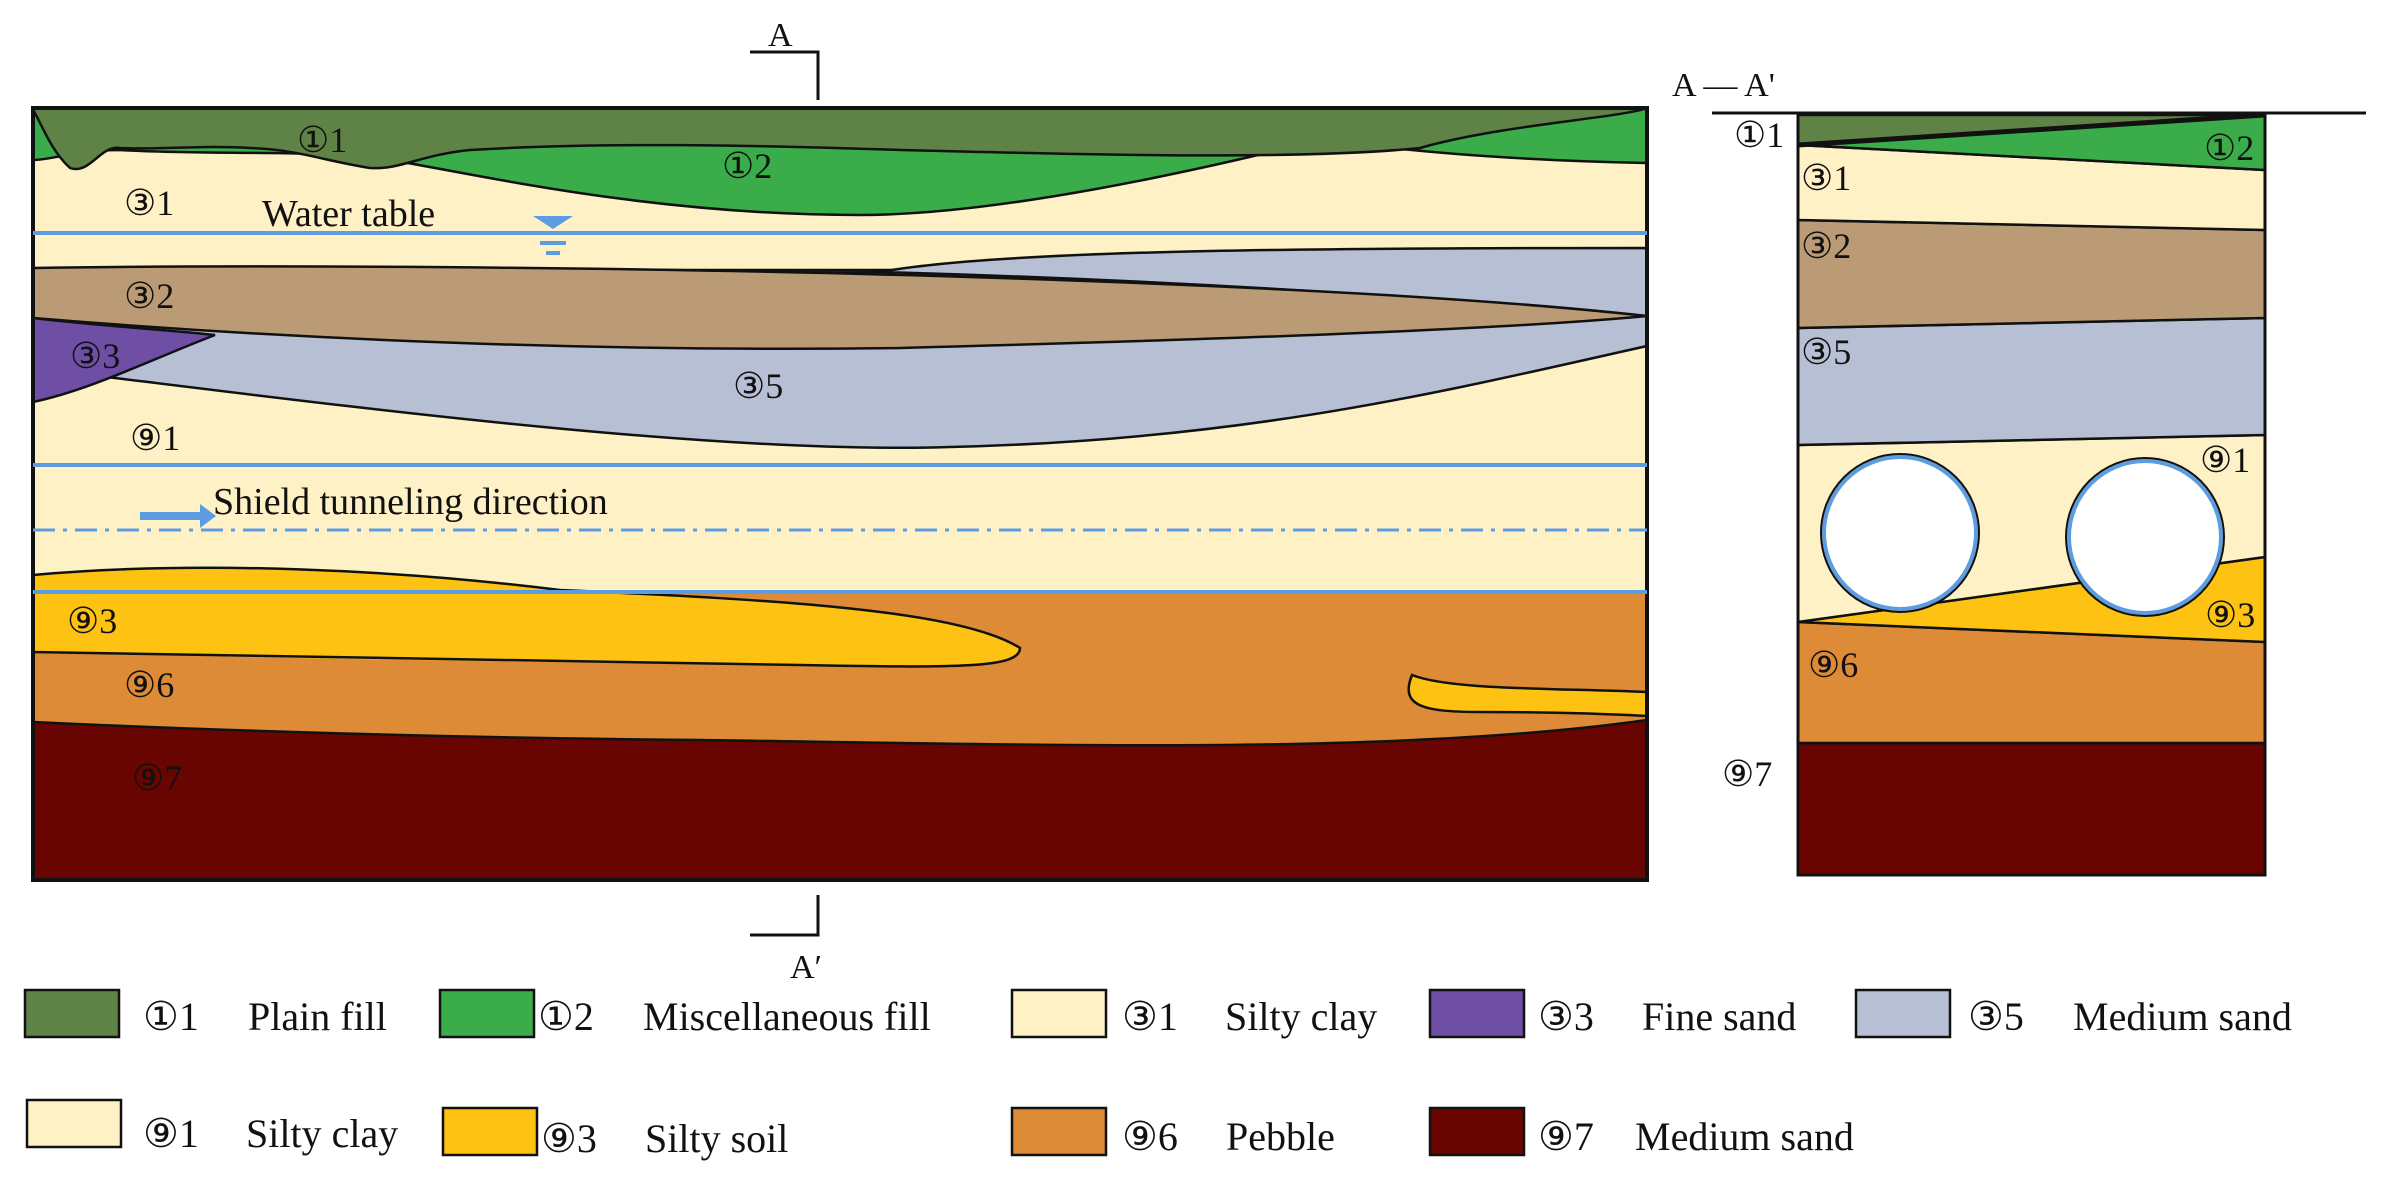  What do you see at coordinates (566, 1016) in the screenshot?
I see `legend-code-1-2: ①2` at bounding box center [566, 1016].